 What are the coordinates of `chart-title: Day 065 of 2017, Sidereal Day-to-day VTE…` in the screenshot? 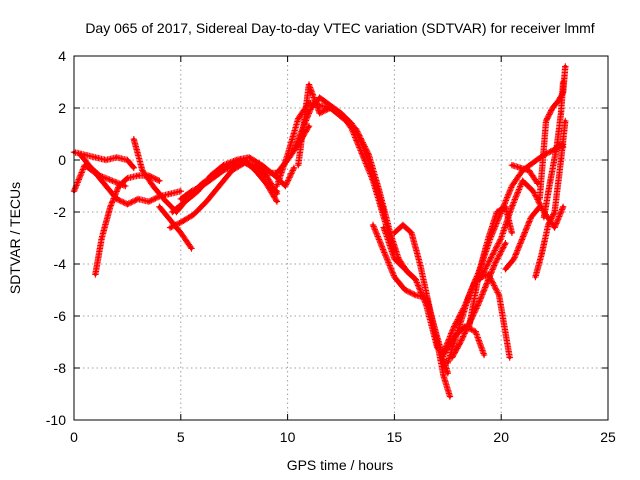 It's located at (339, 28).